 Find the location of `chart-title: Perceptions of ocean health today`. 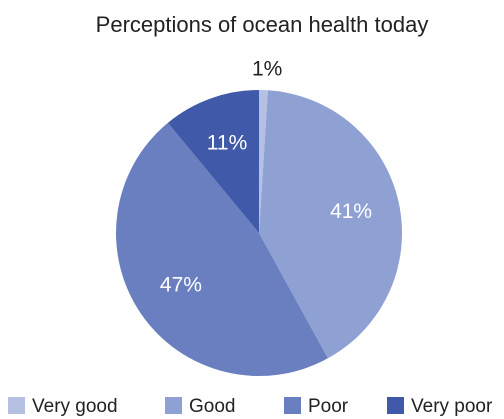

chart-title: Perceptions of ocean health today is located at coordinates (262, 24).